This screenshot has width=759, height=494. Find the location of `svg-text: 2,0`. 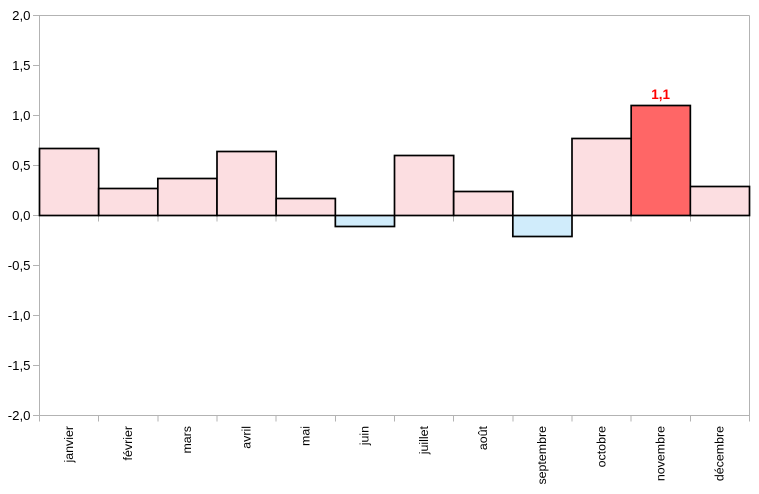

svg-text: 2,0 is located at coordinates (21, 15).